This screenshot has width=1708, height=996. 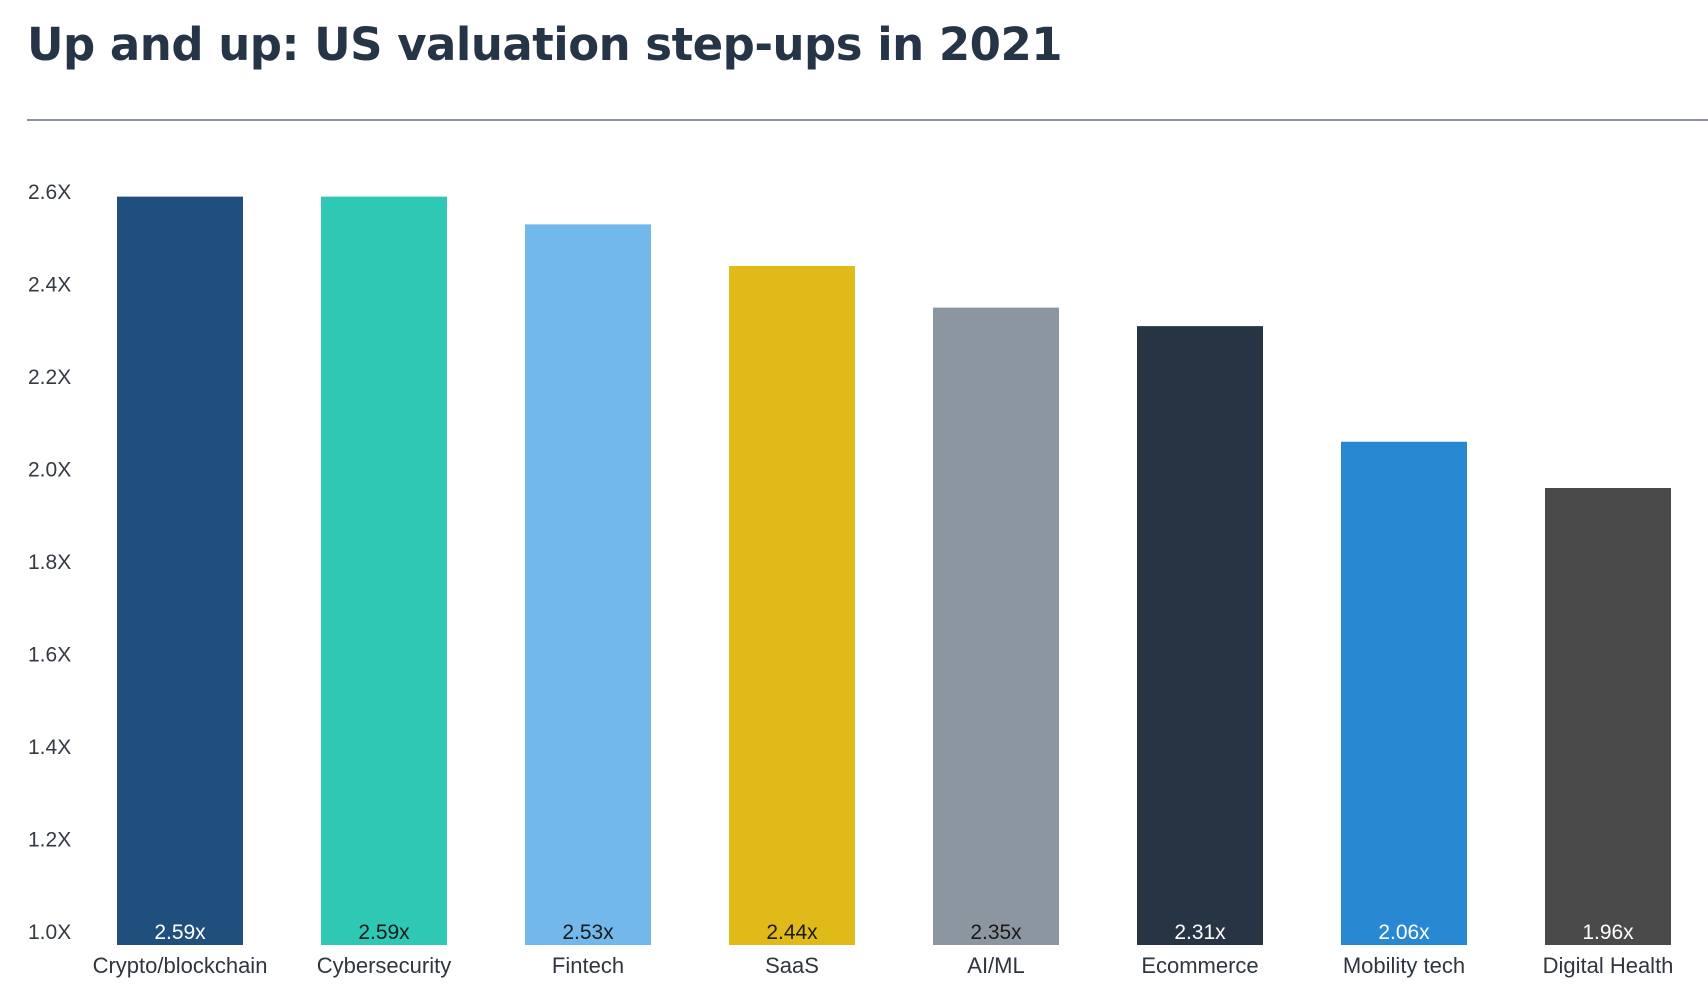 What do you see at coordinates (996, 932) in the screenshot?
I see `bar-value-label: 2.35x` at bounding box center [996, 932].